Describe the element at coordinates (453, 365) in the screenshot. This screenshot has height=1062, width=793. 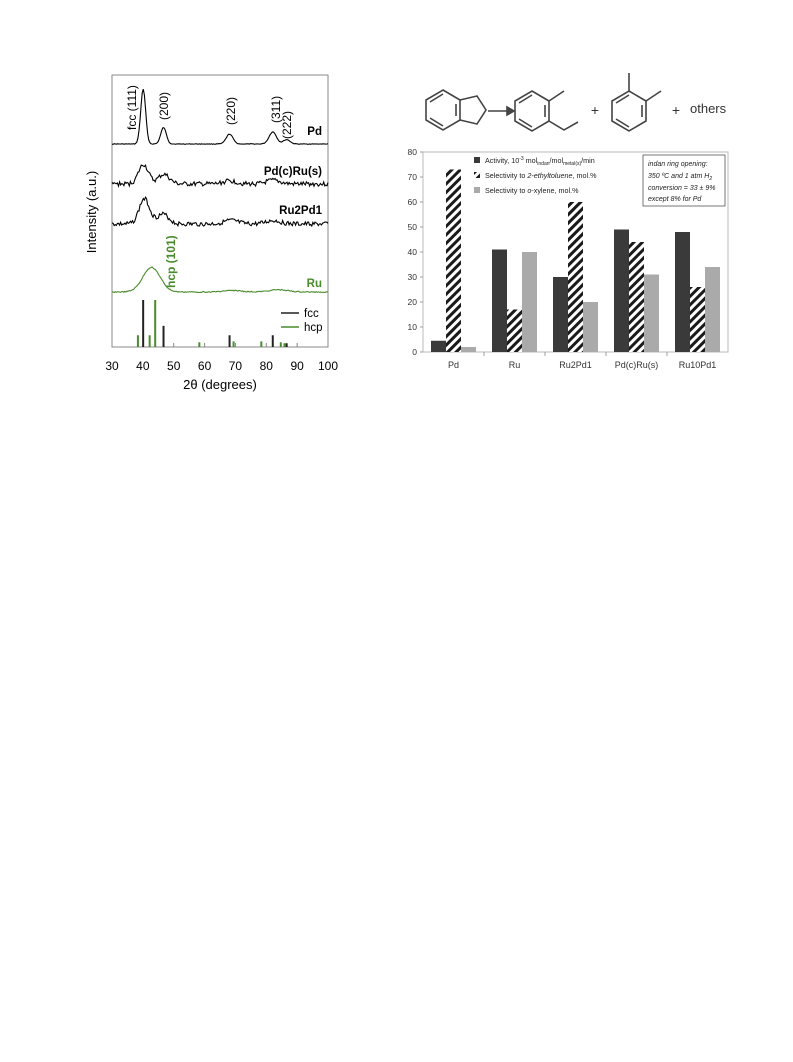
I see `bar-x-tick-label: Pd` at that location.